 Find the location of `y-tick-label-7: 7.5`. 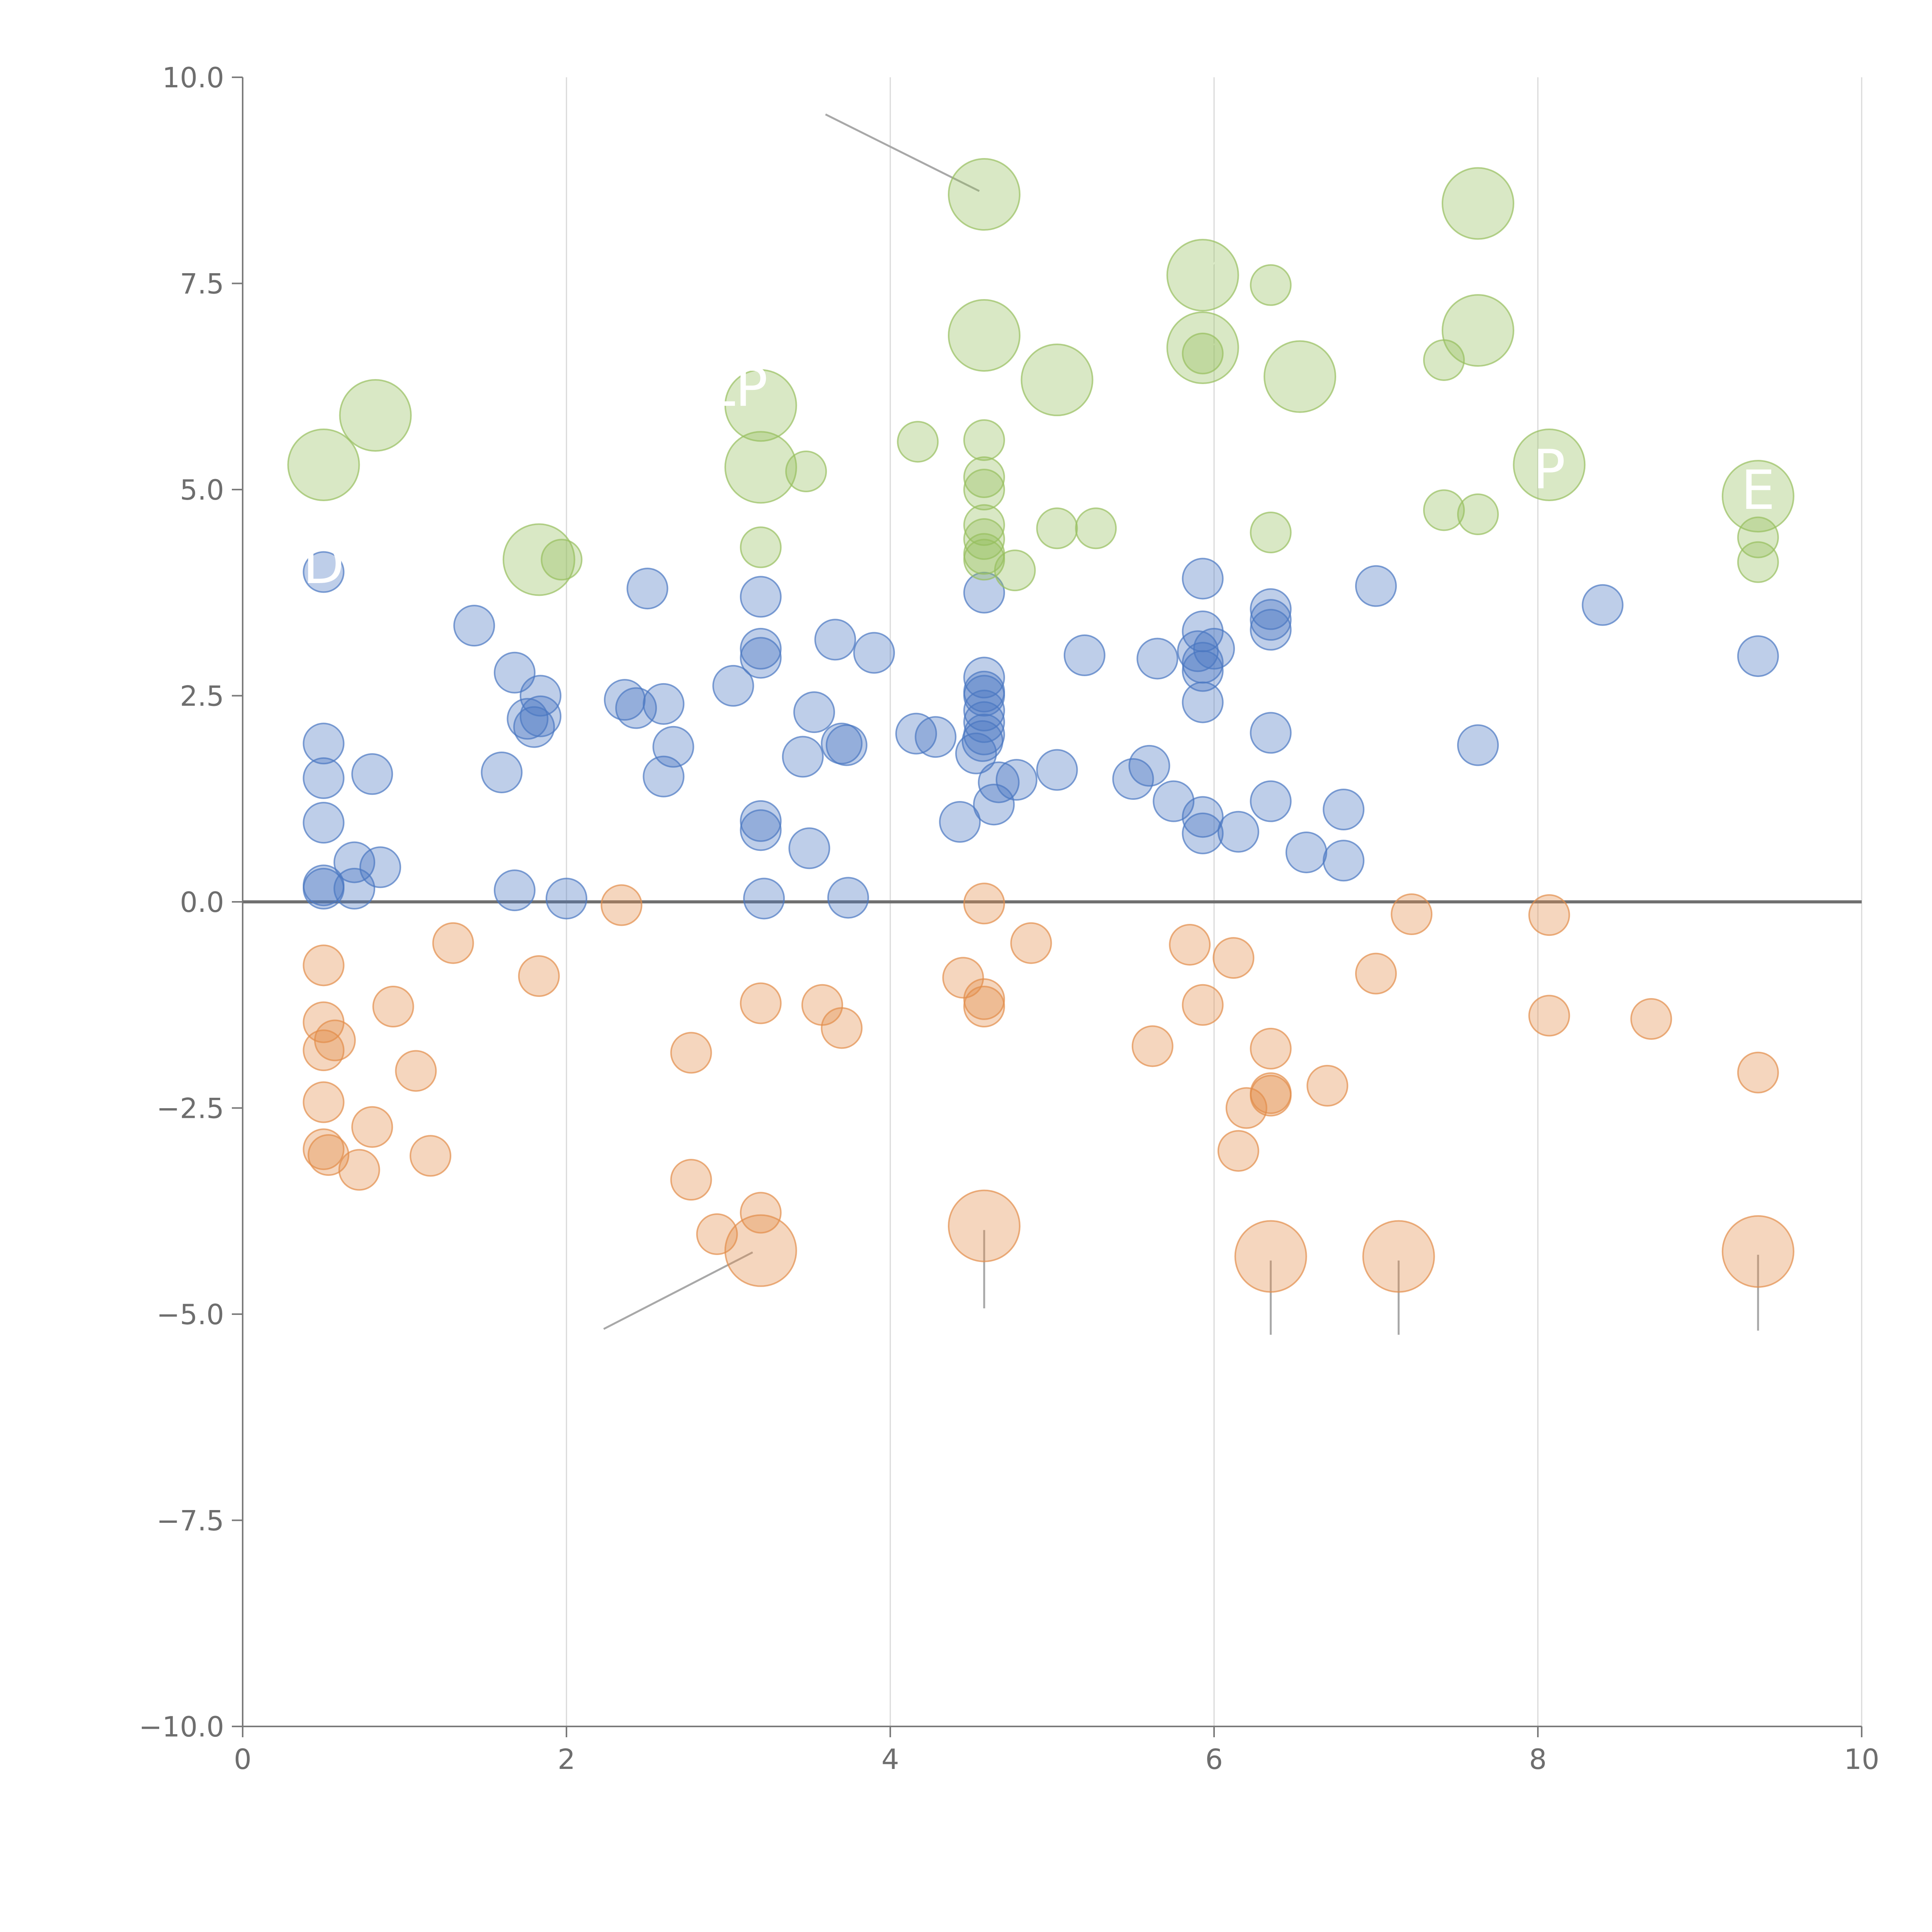

y-tick-label-7: 7.5 is located at coordinates (202, 284).